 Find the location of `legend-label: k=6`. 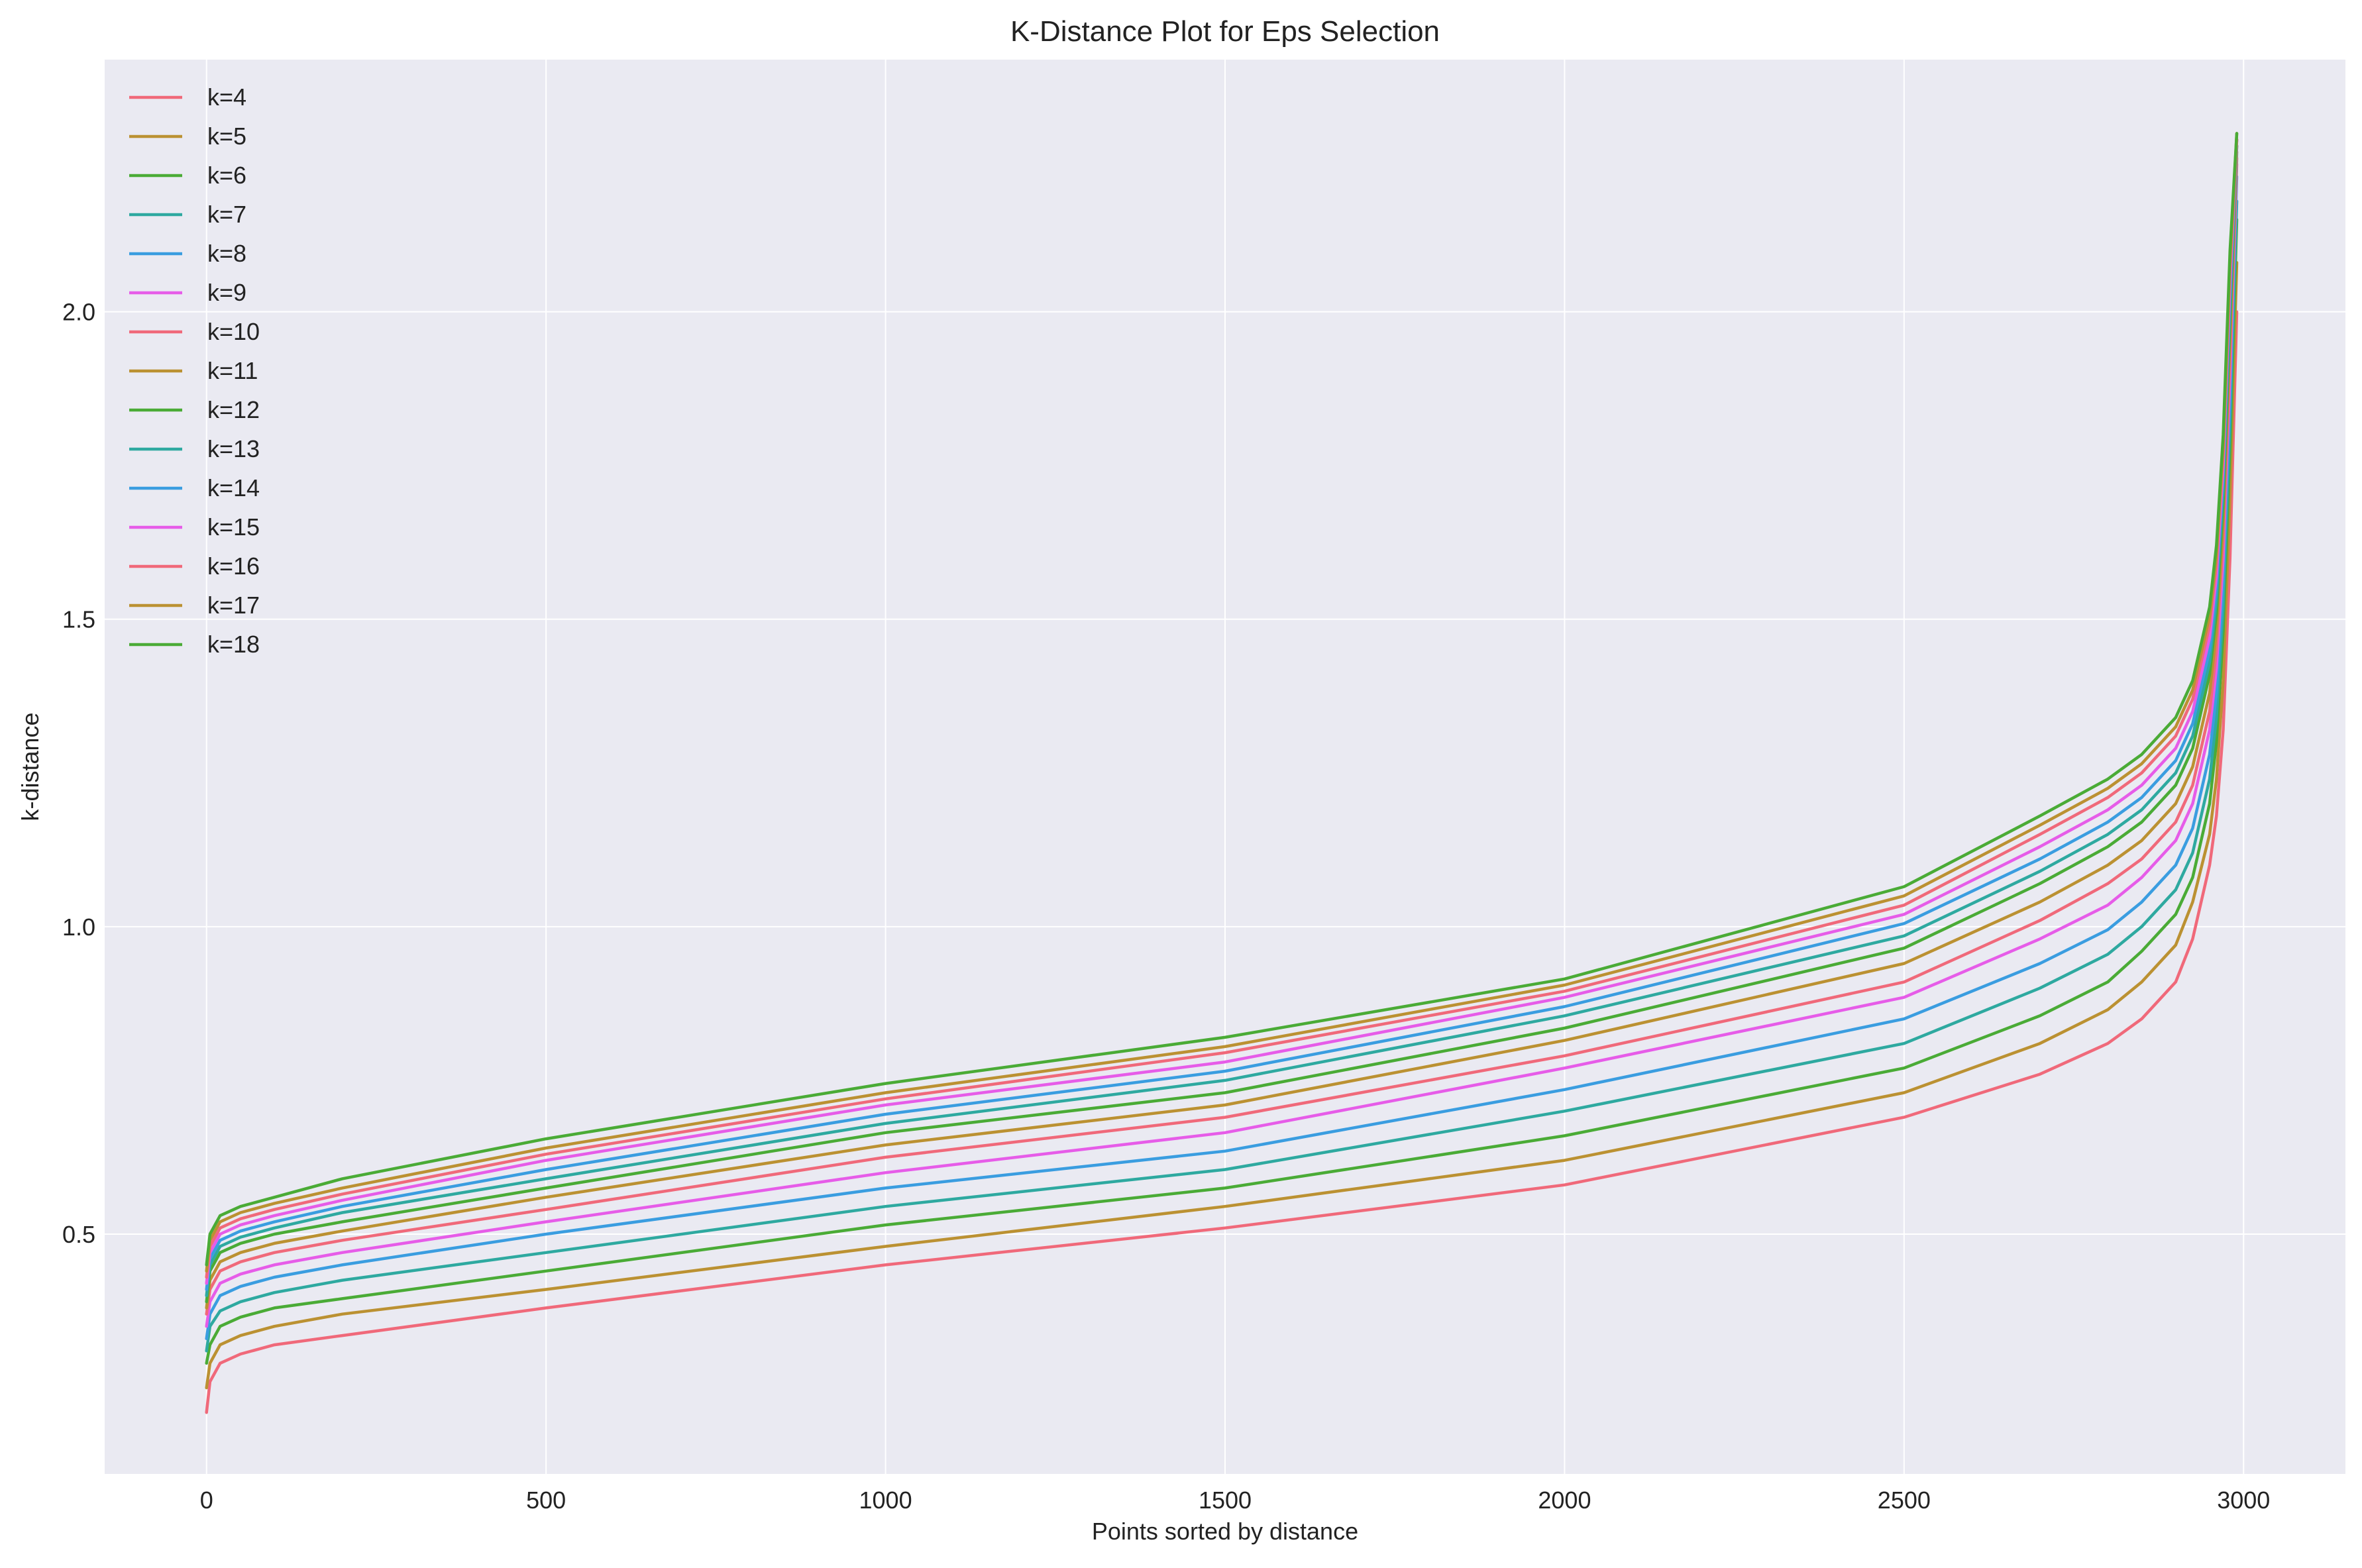

legend-label: k=6 is located at coordinates (226, 175).